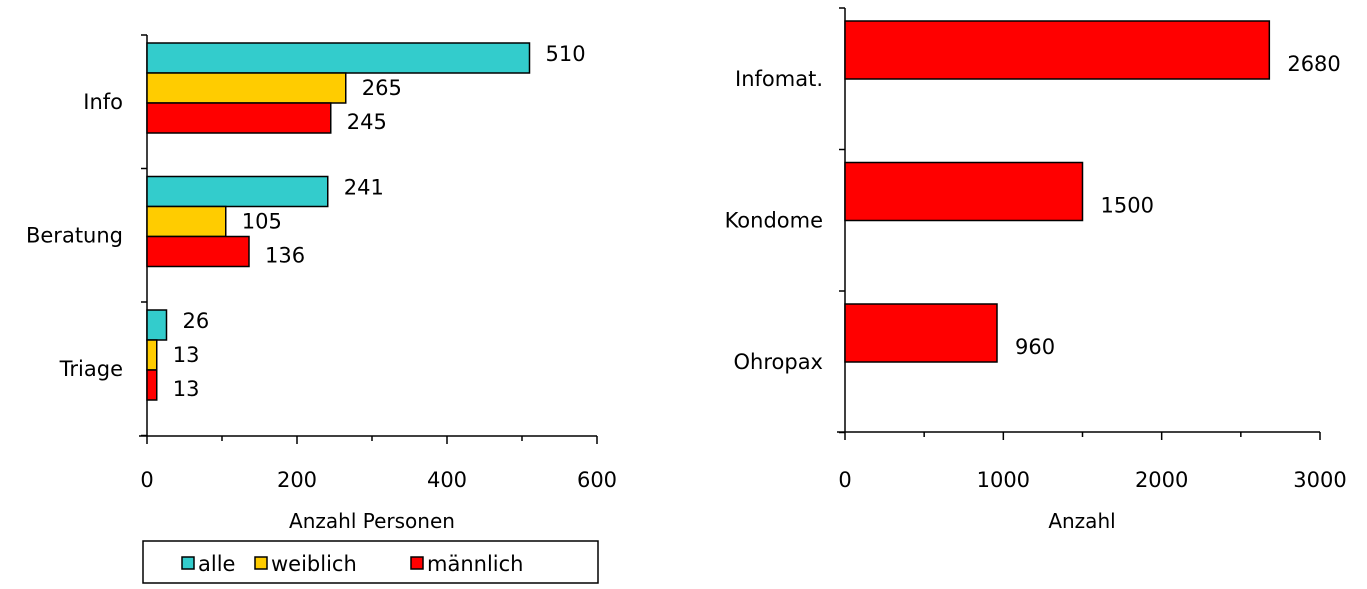 The height and width of the screenshot is (589, 1367). I want to click on data-label-kondome: 1500, so click(1127, 206).